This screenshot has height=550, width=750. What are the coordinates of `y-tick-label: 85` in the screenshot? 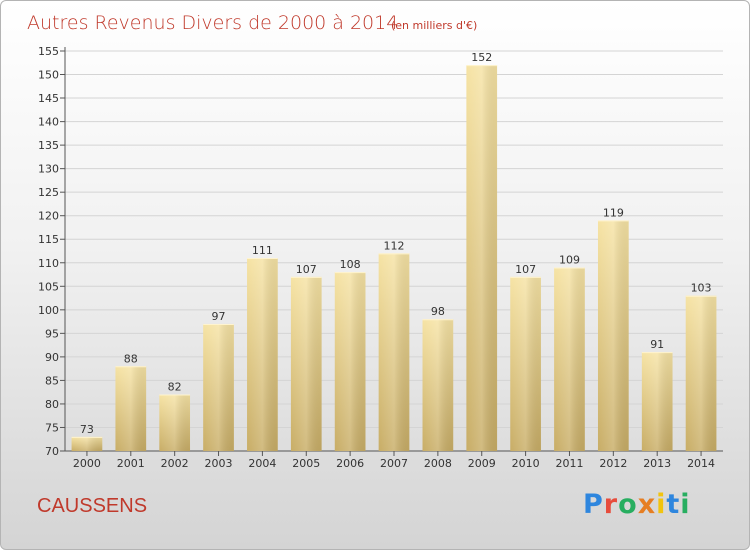 It's located at (52, 380).